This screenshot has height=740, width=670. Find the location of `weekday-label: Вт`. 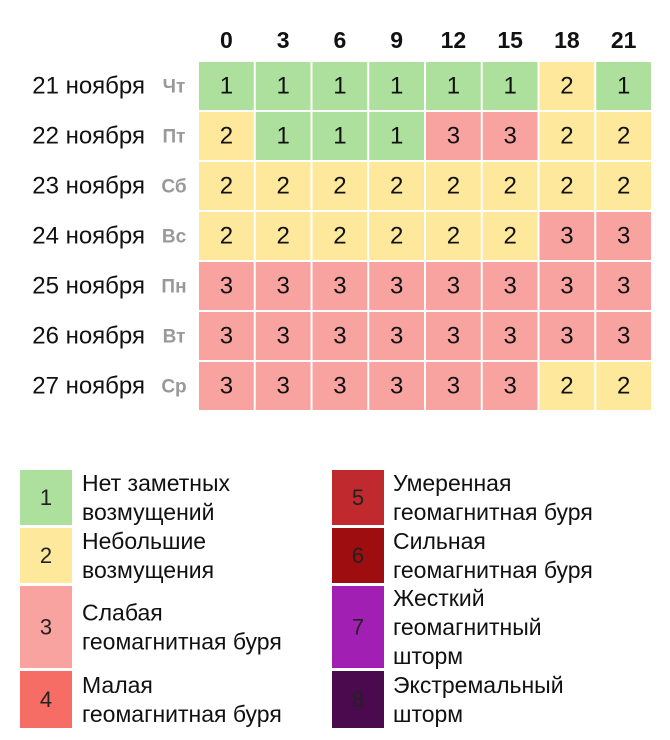

weekday-label: Вт is located at coordinates (174, 337).